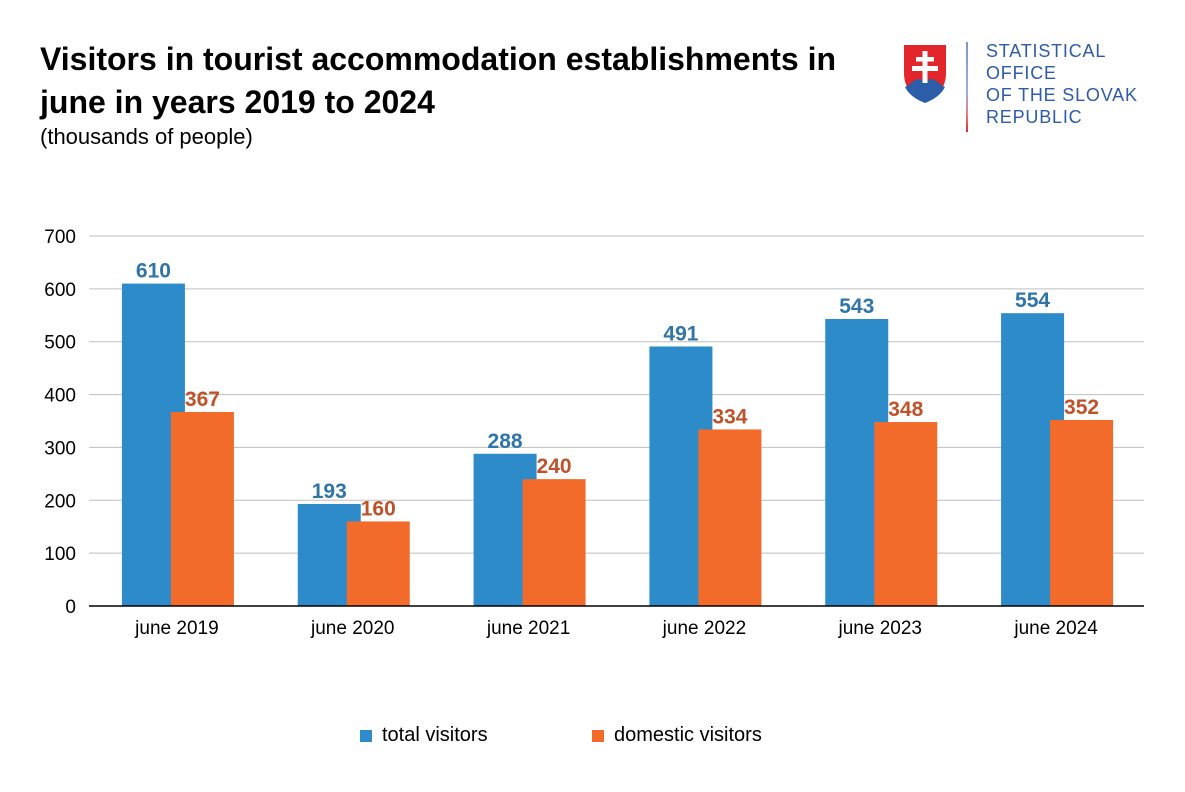  What do you see at coordinates (1082, 512) in the screenshot?
I see `bar-domestic-visitors-june-2024` at bounding box center [1082, 512].